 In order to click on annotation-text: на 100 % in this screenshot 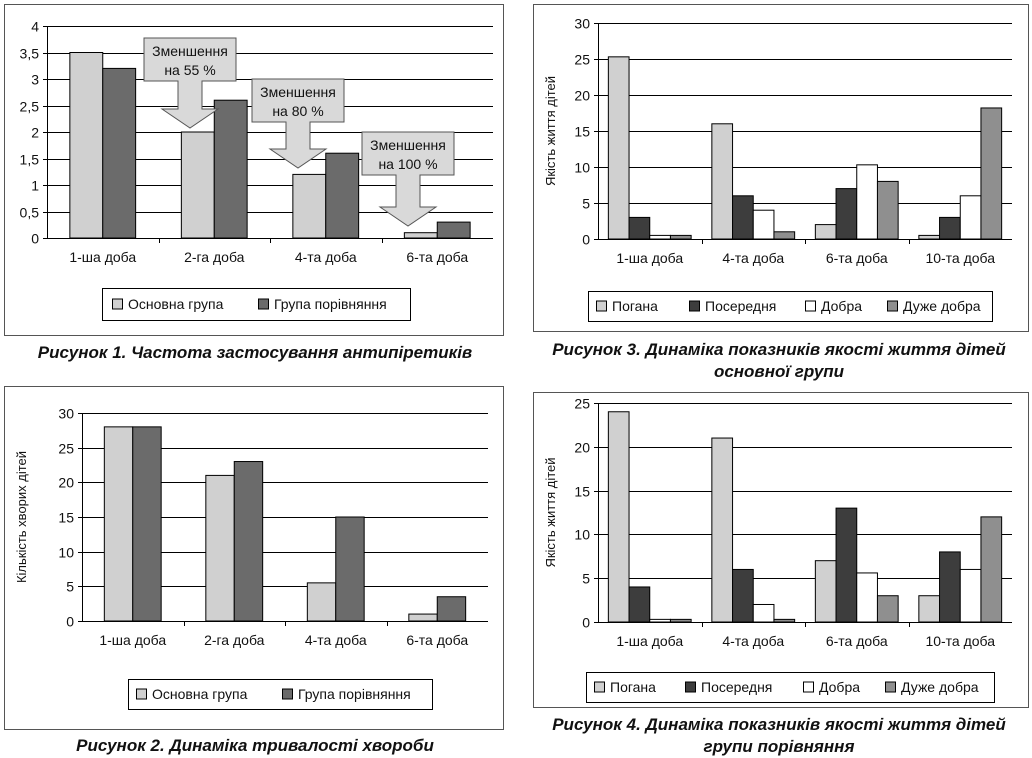, I will do `click(407, 164)`.